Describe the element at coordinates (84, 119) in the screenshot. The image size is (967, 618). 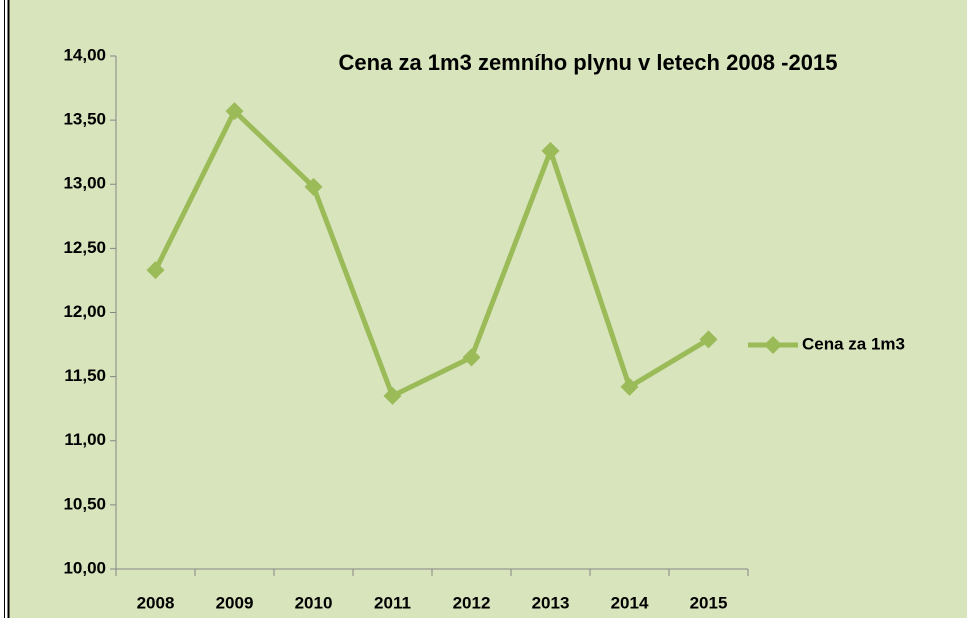
I see `y-tick-label: 13,50` at that location.